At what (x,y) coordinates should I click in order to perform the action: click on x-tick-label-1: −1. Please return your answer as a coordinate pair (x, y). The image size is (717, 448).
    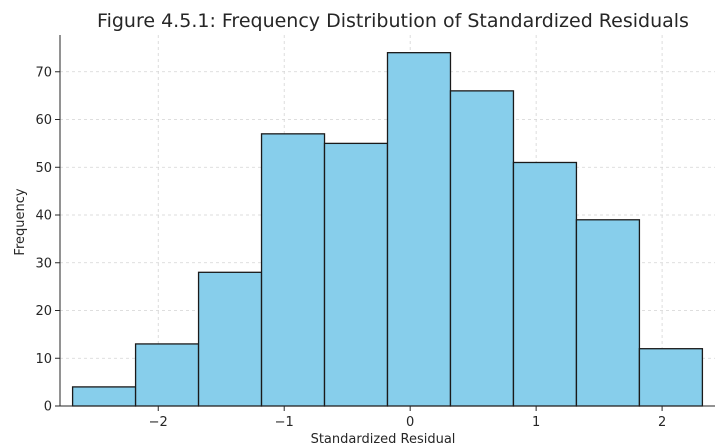
    Looking at the image, I should click on (284, 422).